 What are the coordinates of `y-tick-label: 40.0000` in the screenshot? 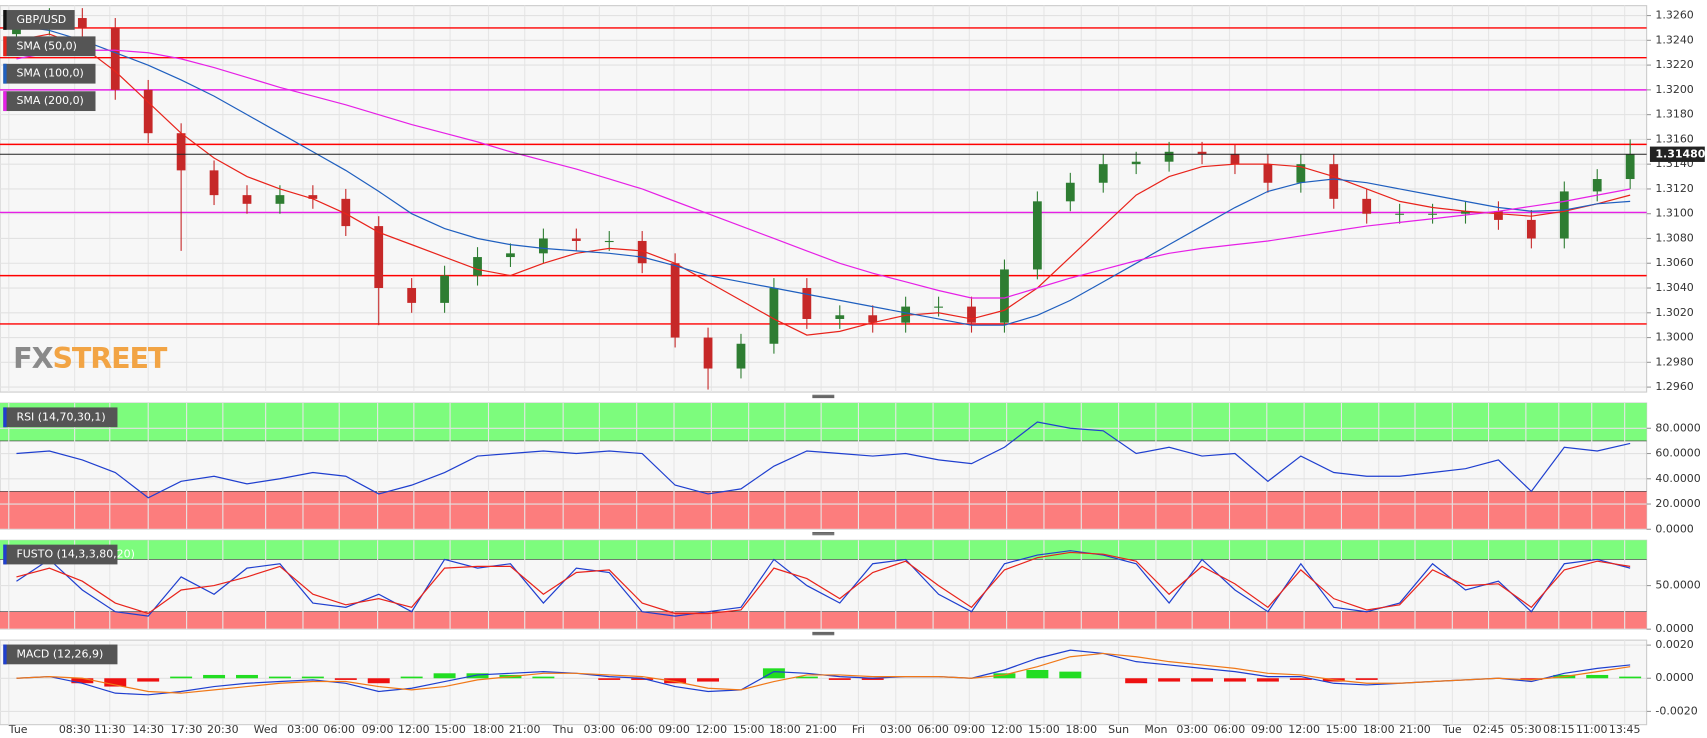 It's located at (1677, 478).